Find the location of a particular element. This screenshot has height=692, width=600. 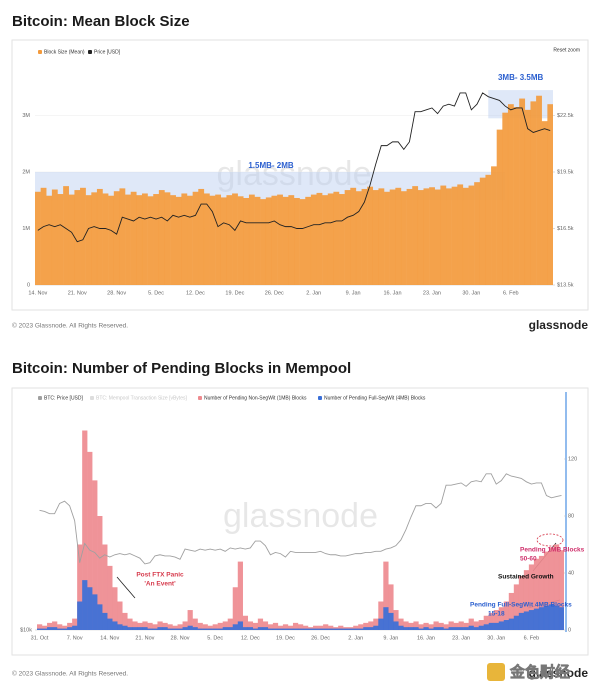

x-tick-label: 19. Dec is located at coordinates (285, 638).